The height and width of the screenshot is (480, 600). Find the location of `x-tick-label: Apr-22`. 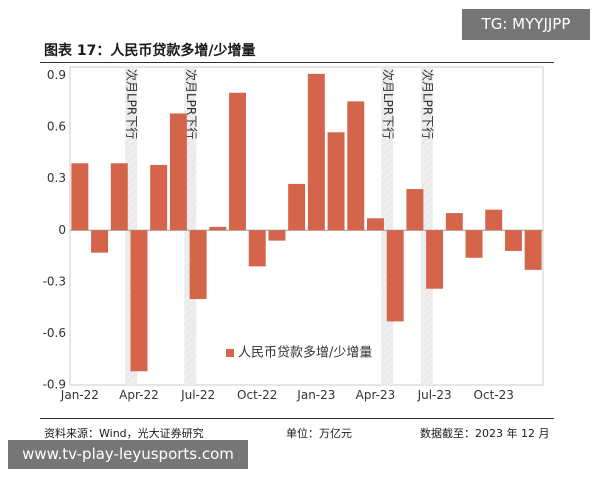

x-tick-label: Apr-22 is located at coordinates (139, 395).